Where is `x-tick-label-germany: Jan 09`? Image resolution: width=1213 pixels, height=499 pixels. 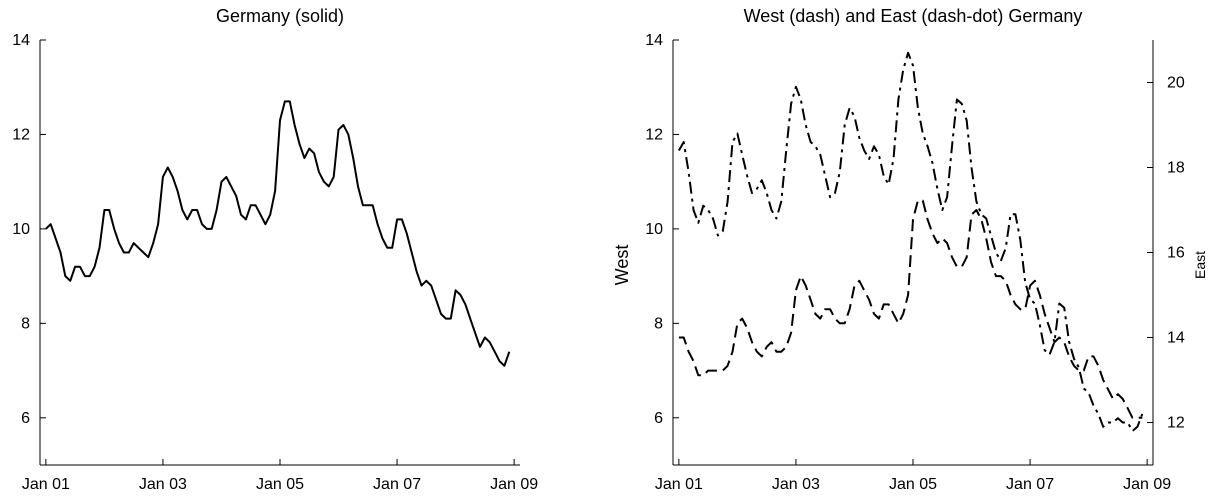
x-tick-label-germany: Jan 09 is located at coordinates (514, 484).